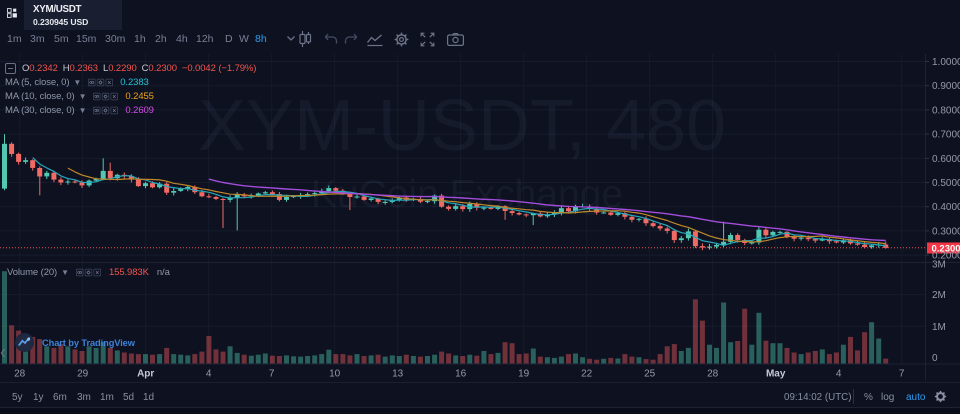  I want to click on svg-text: XYM-USDT, 480, so click(462, 126).